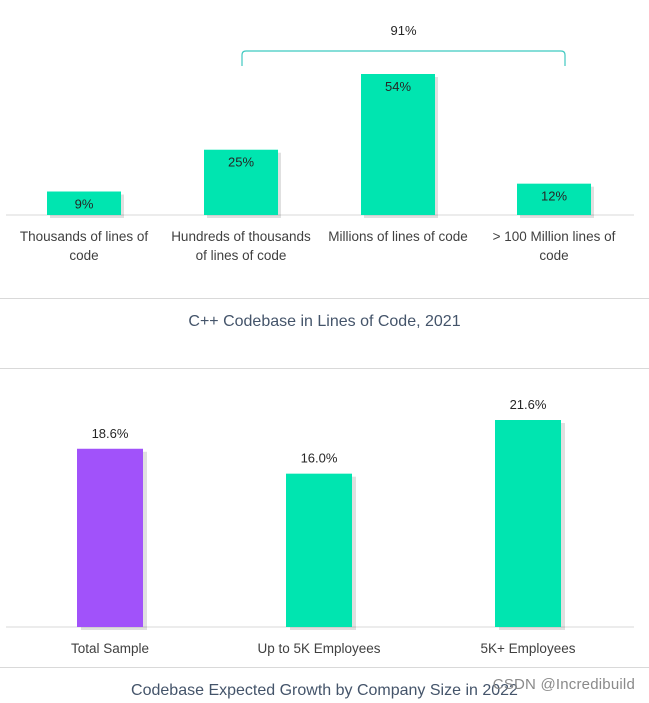  What do you see at coordinates (84, 236) in the screenshot?
I see `chart1-category-label: Thousands of lines of` at bounding box center [84, 236].